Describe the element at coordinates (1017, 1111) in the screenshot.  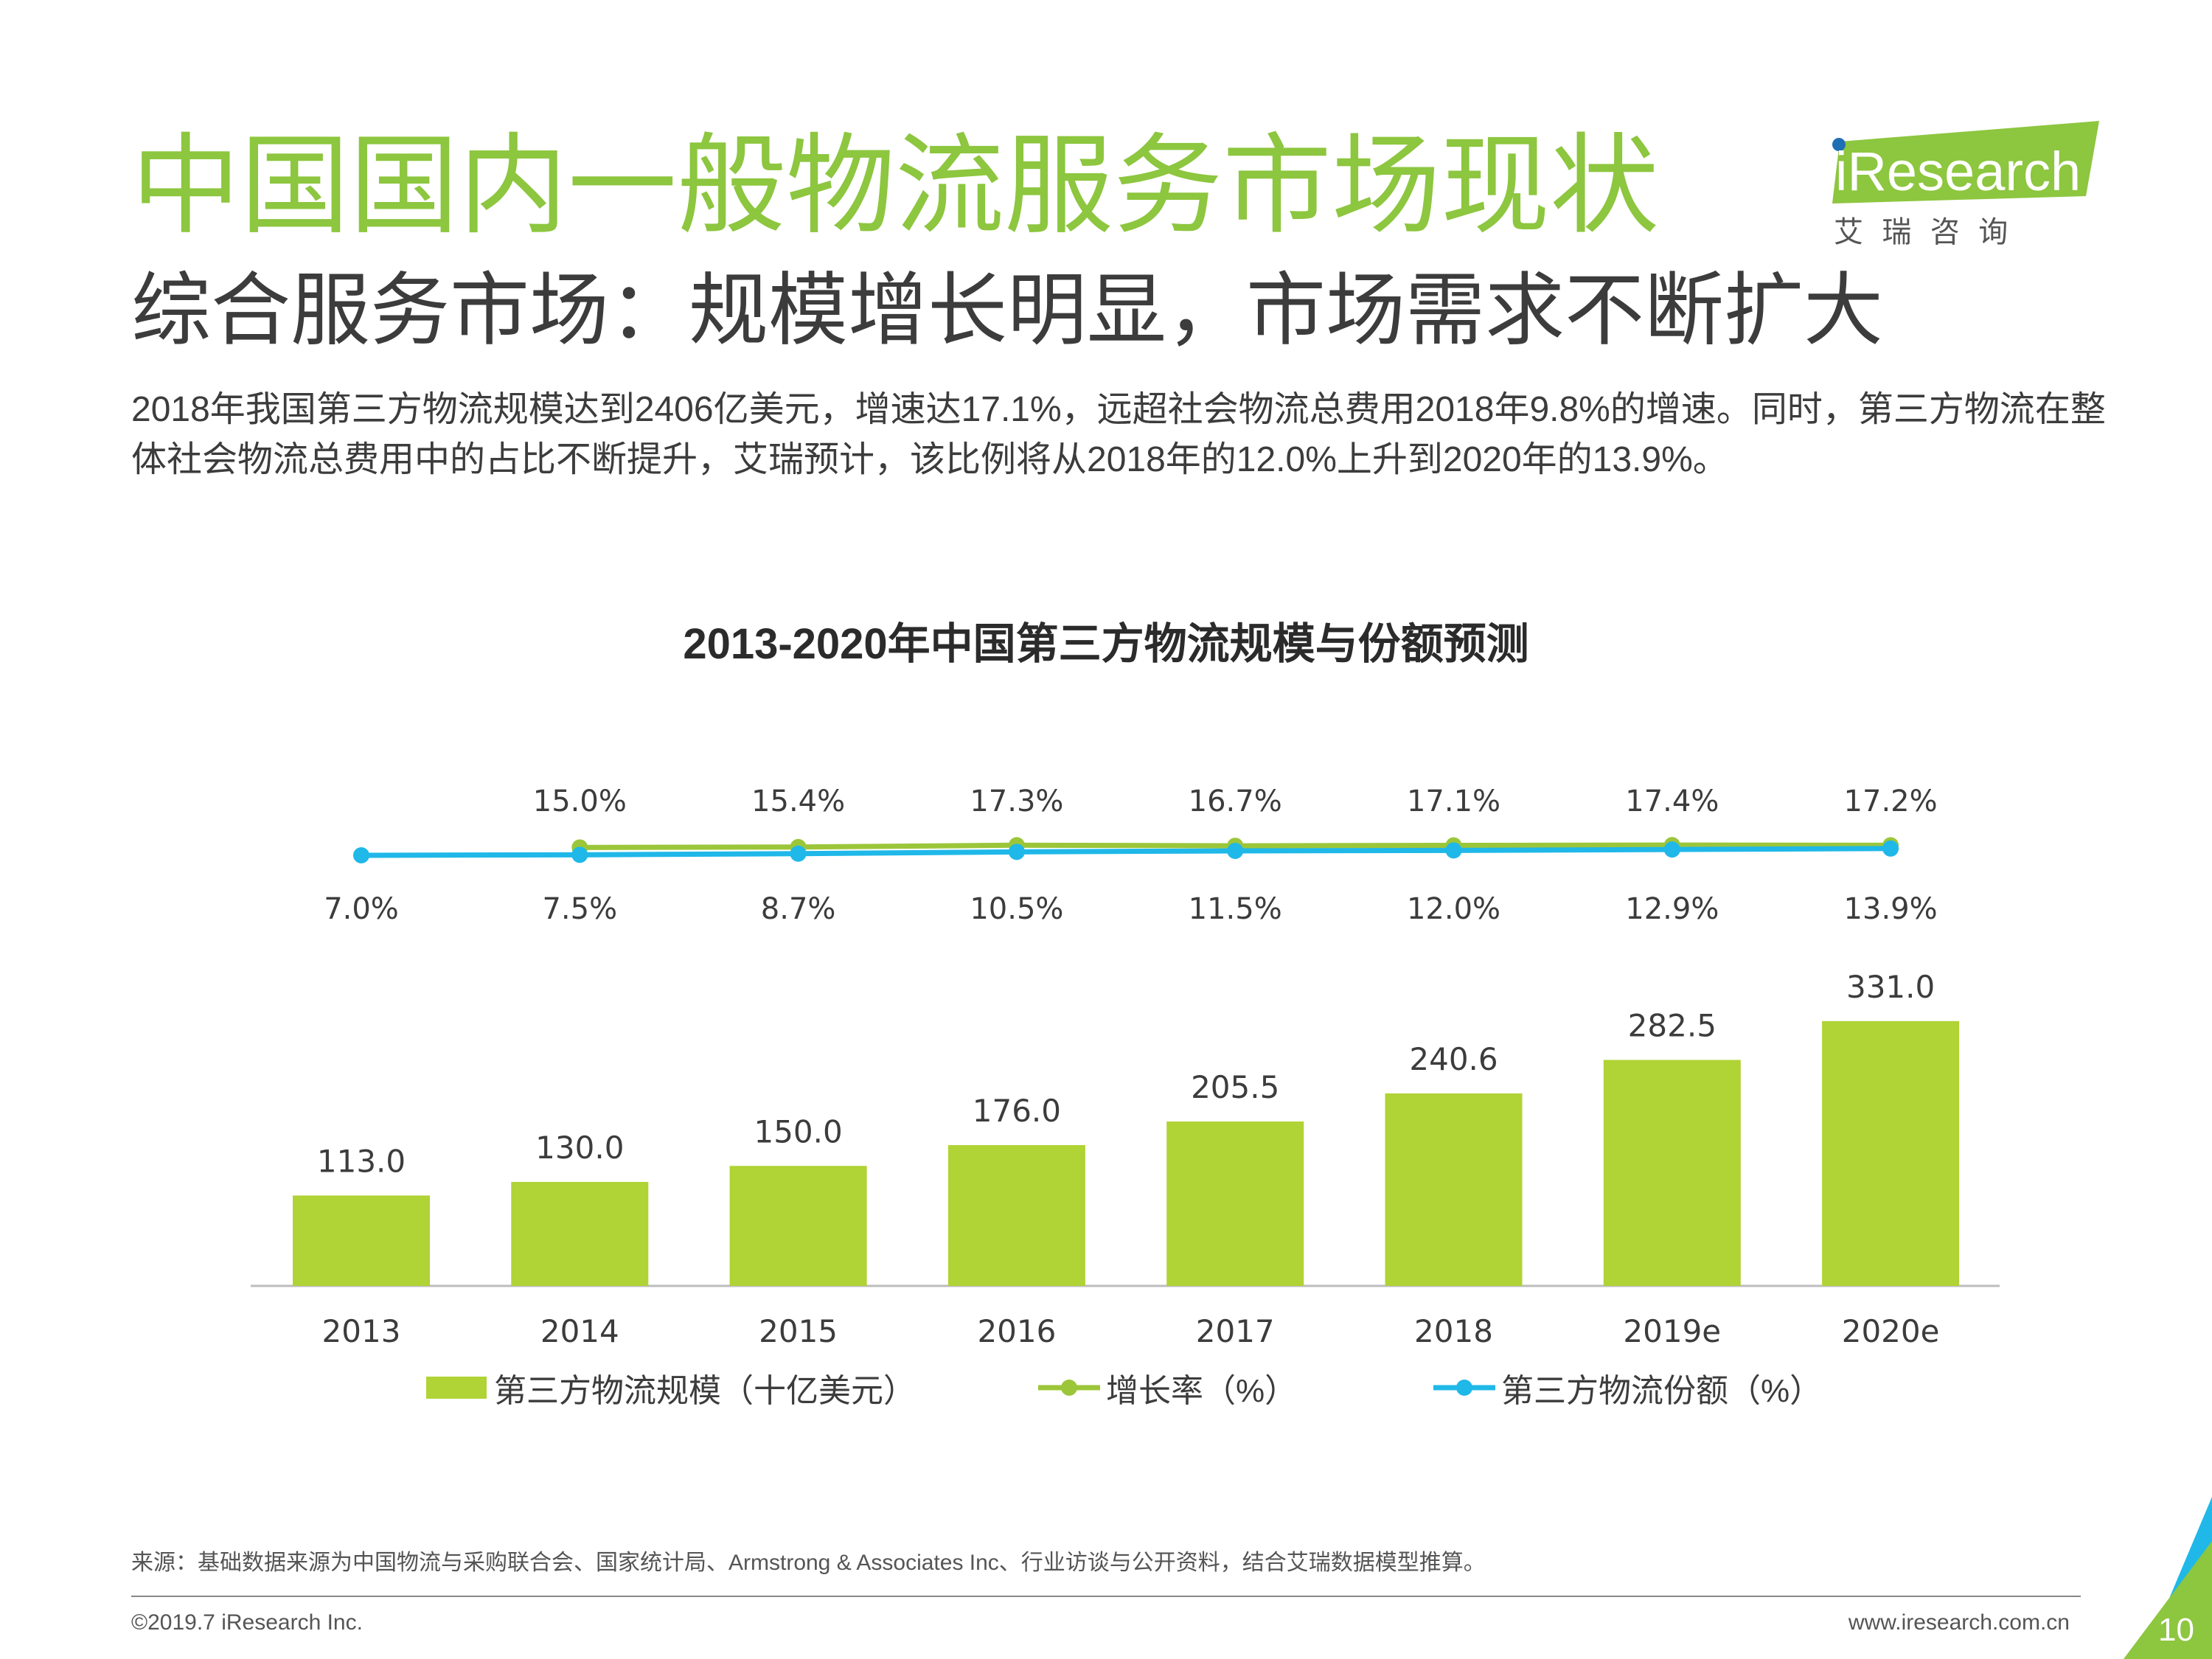
I see `bar-label-2016: 176.0` at that location.